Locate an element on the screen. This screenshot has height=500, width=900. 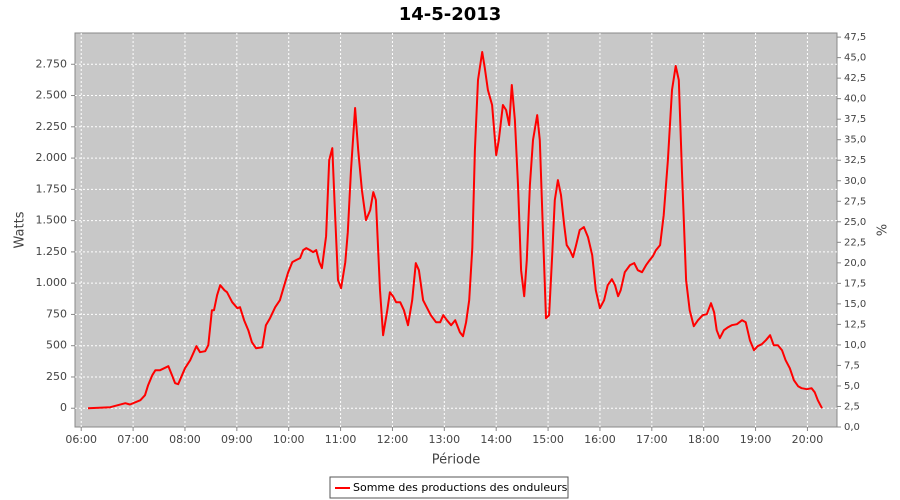
y2-tick-label: 7,5 is located at coordinates (852, 365).